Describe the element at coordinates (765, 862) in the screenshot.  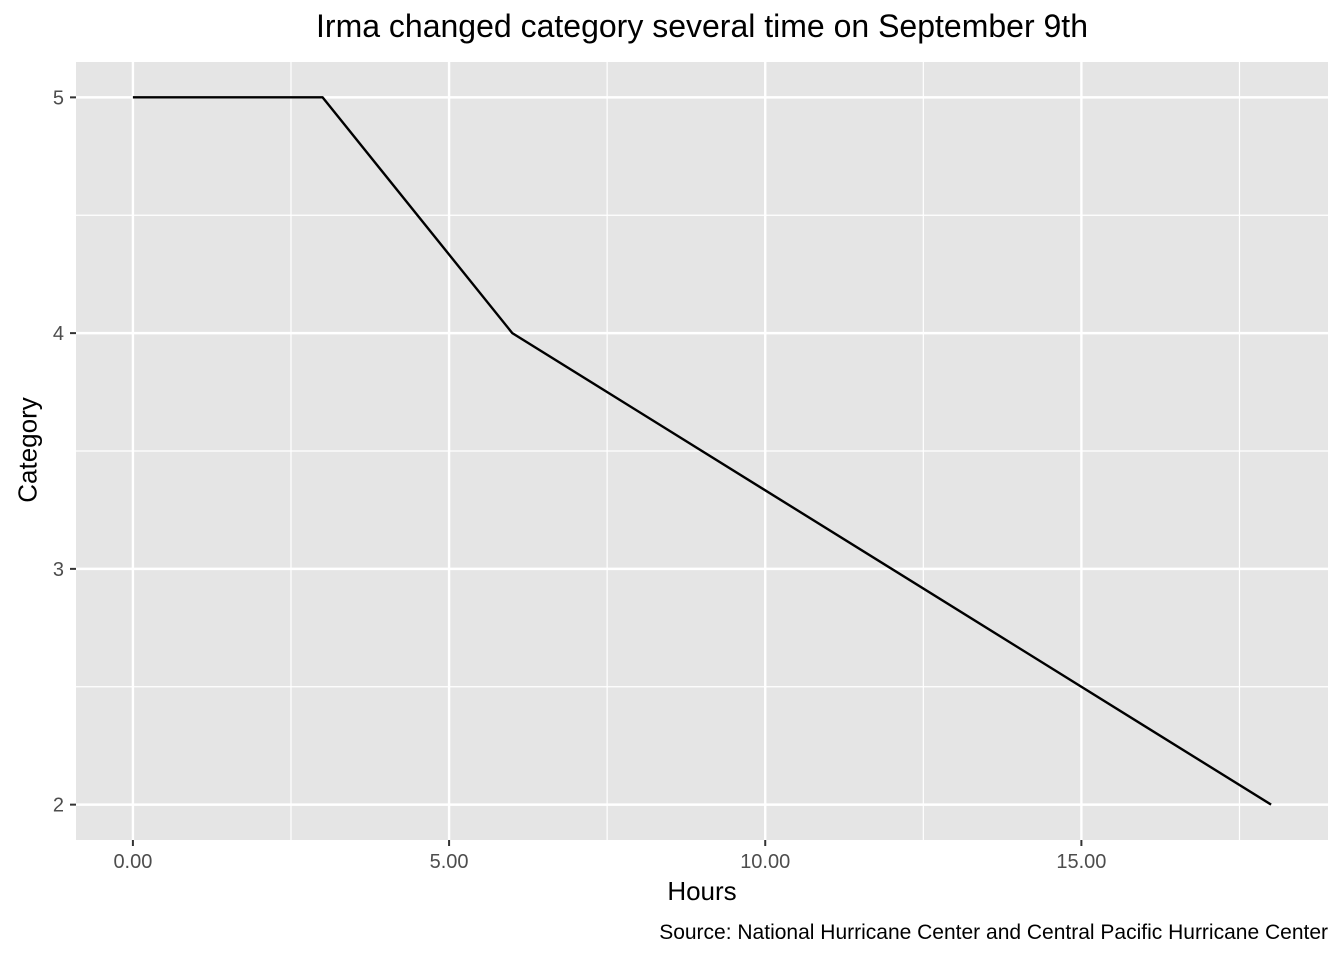
I see `x-tick-label: 10.00` at that location.